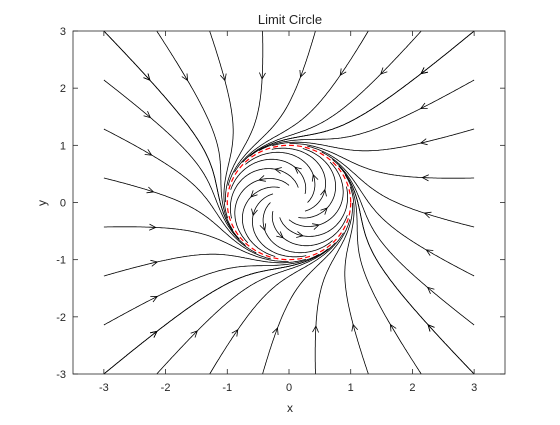  Describe the element at coordinates (412, 388) in the screenshot. I see `x-tick-label: 2` at that location.